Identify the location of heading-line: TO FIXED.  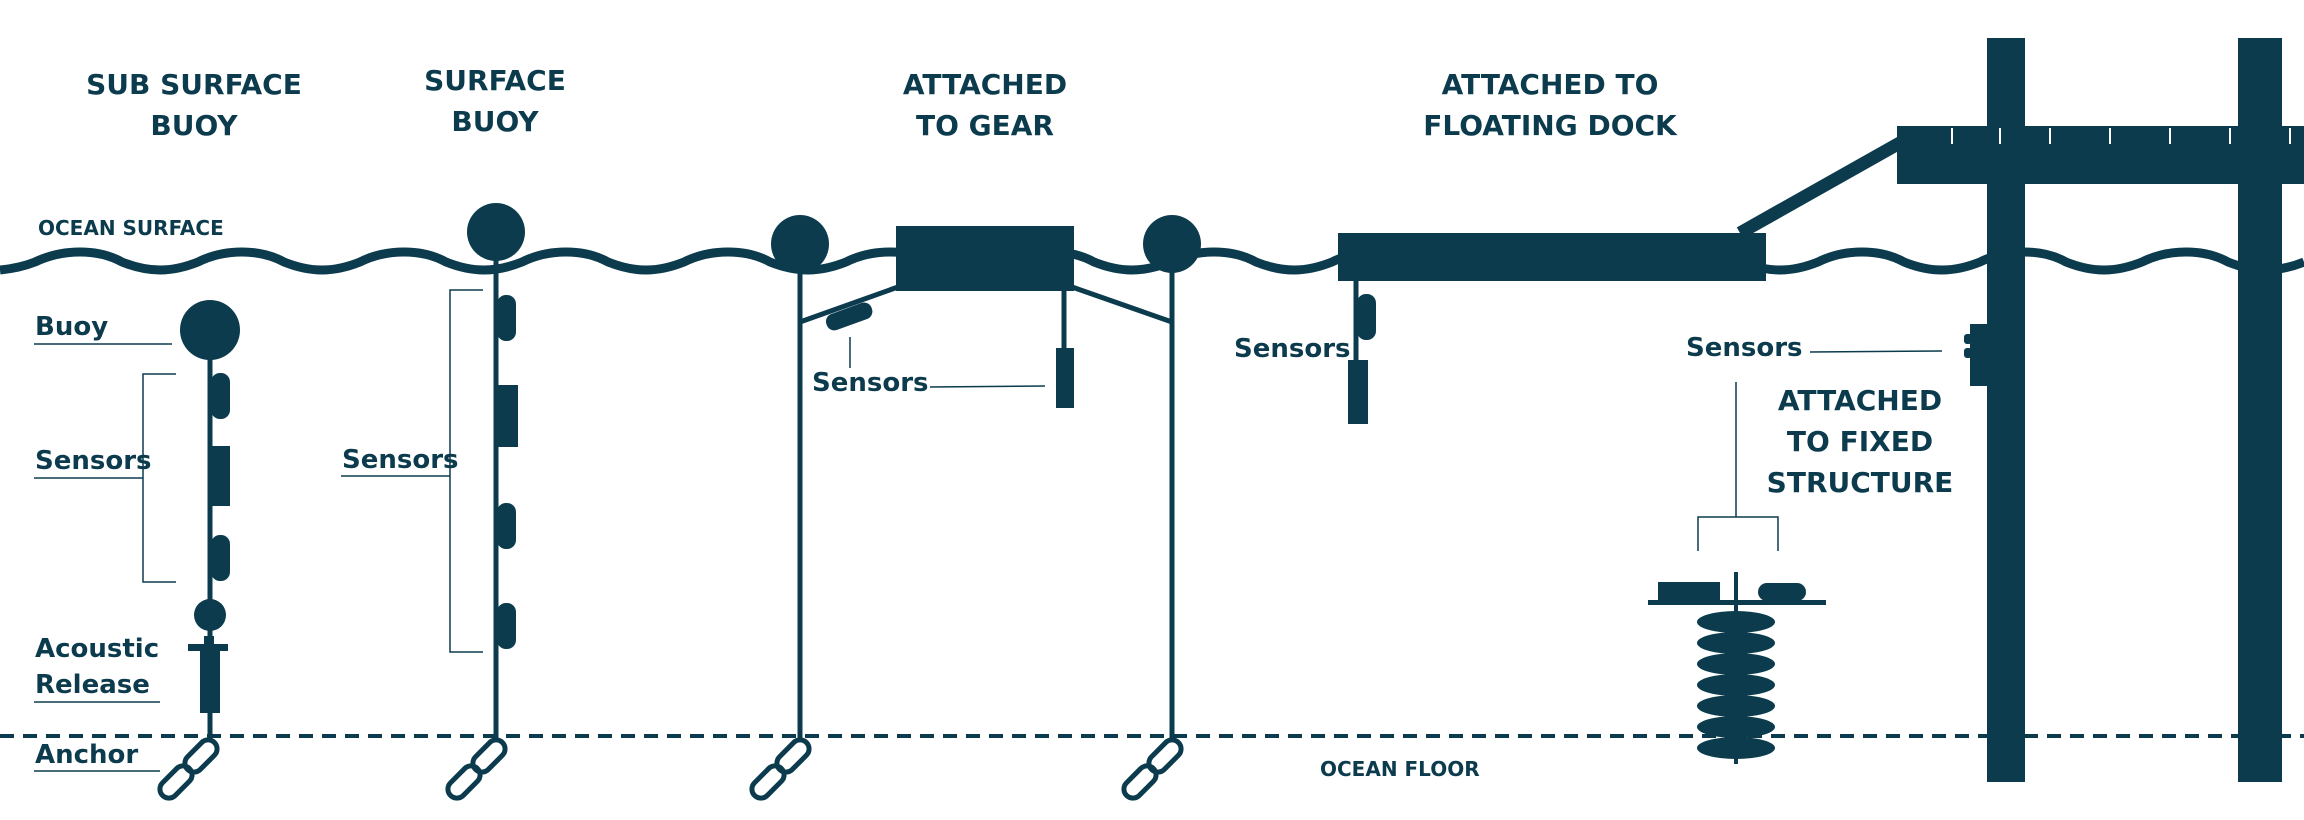
(1860, 441).